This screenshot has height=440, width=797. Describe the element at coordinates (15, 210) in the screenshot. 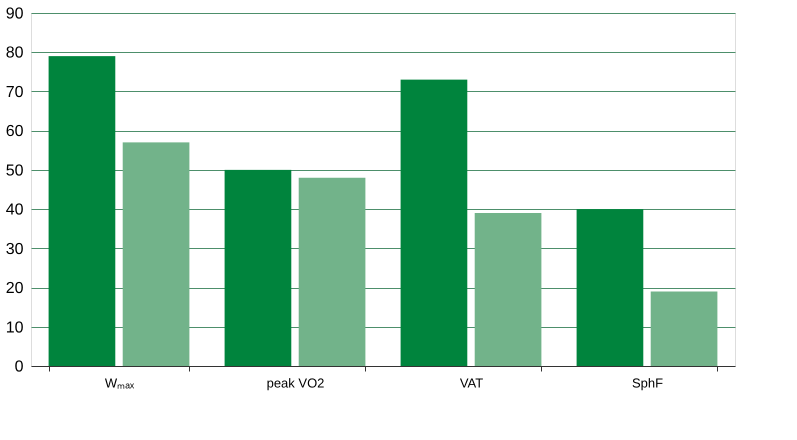

I see `y-tick-label: 40` at that location.